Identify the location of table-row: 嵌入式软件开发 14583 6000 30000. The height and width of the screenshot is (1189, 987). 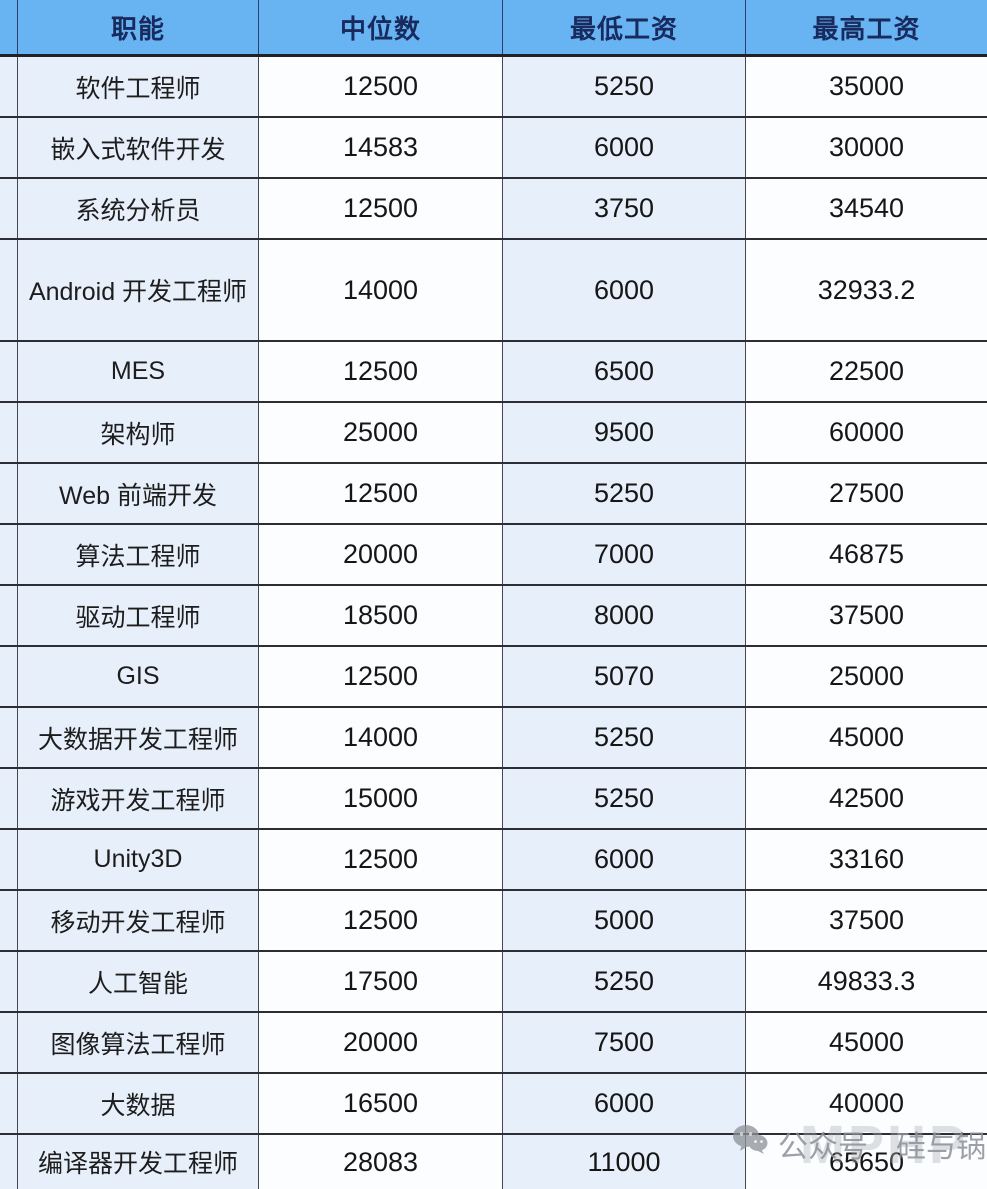
(493, 148).